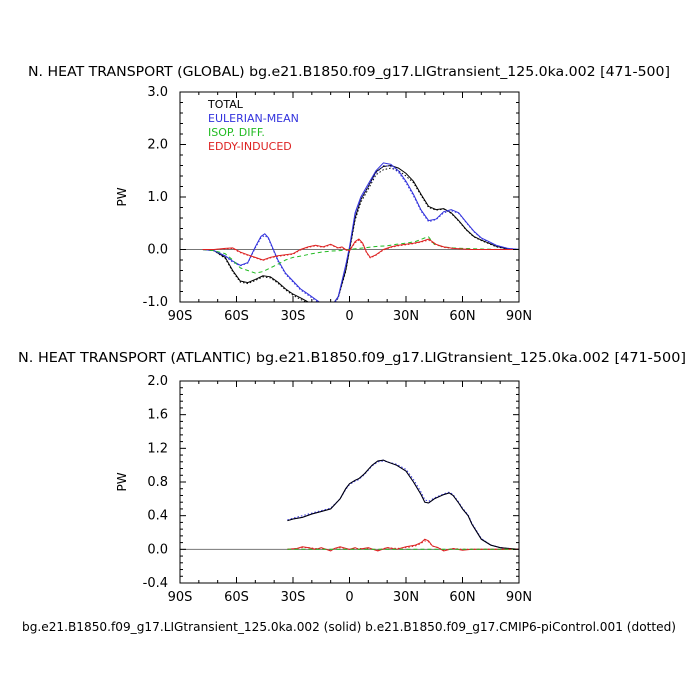 Image resolution: width=700 pixels, height=700 pixels. What do you see at coordinates (236, 597) in the screenshot?
I see `atlantic-x-tick-label: 60S` at bounding box center [236, 597].